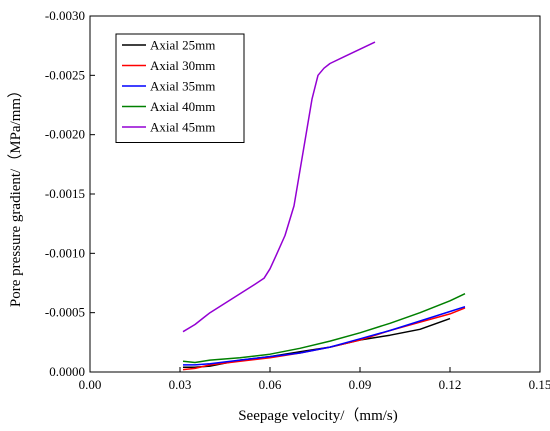  What do you see at coordinates (65, 15) in the screenshot?
I see `y-tick-label: -0.0030` at bounding box center [65, 15].